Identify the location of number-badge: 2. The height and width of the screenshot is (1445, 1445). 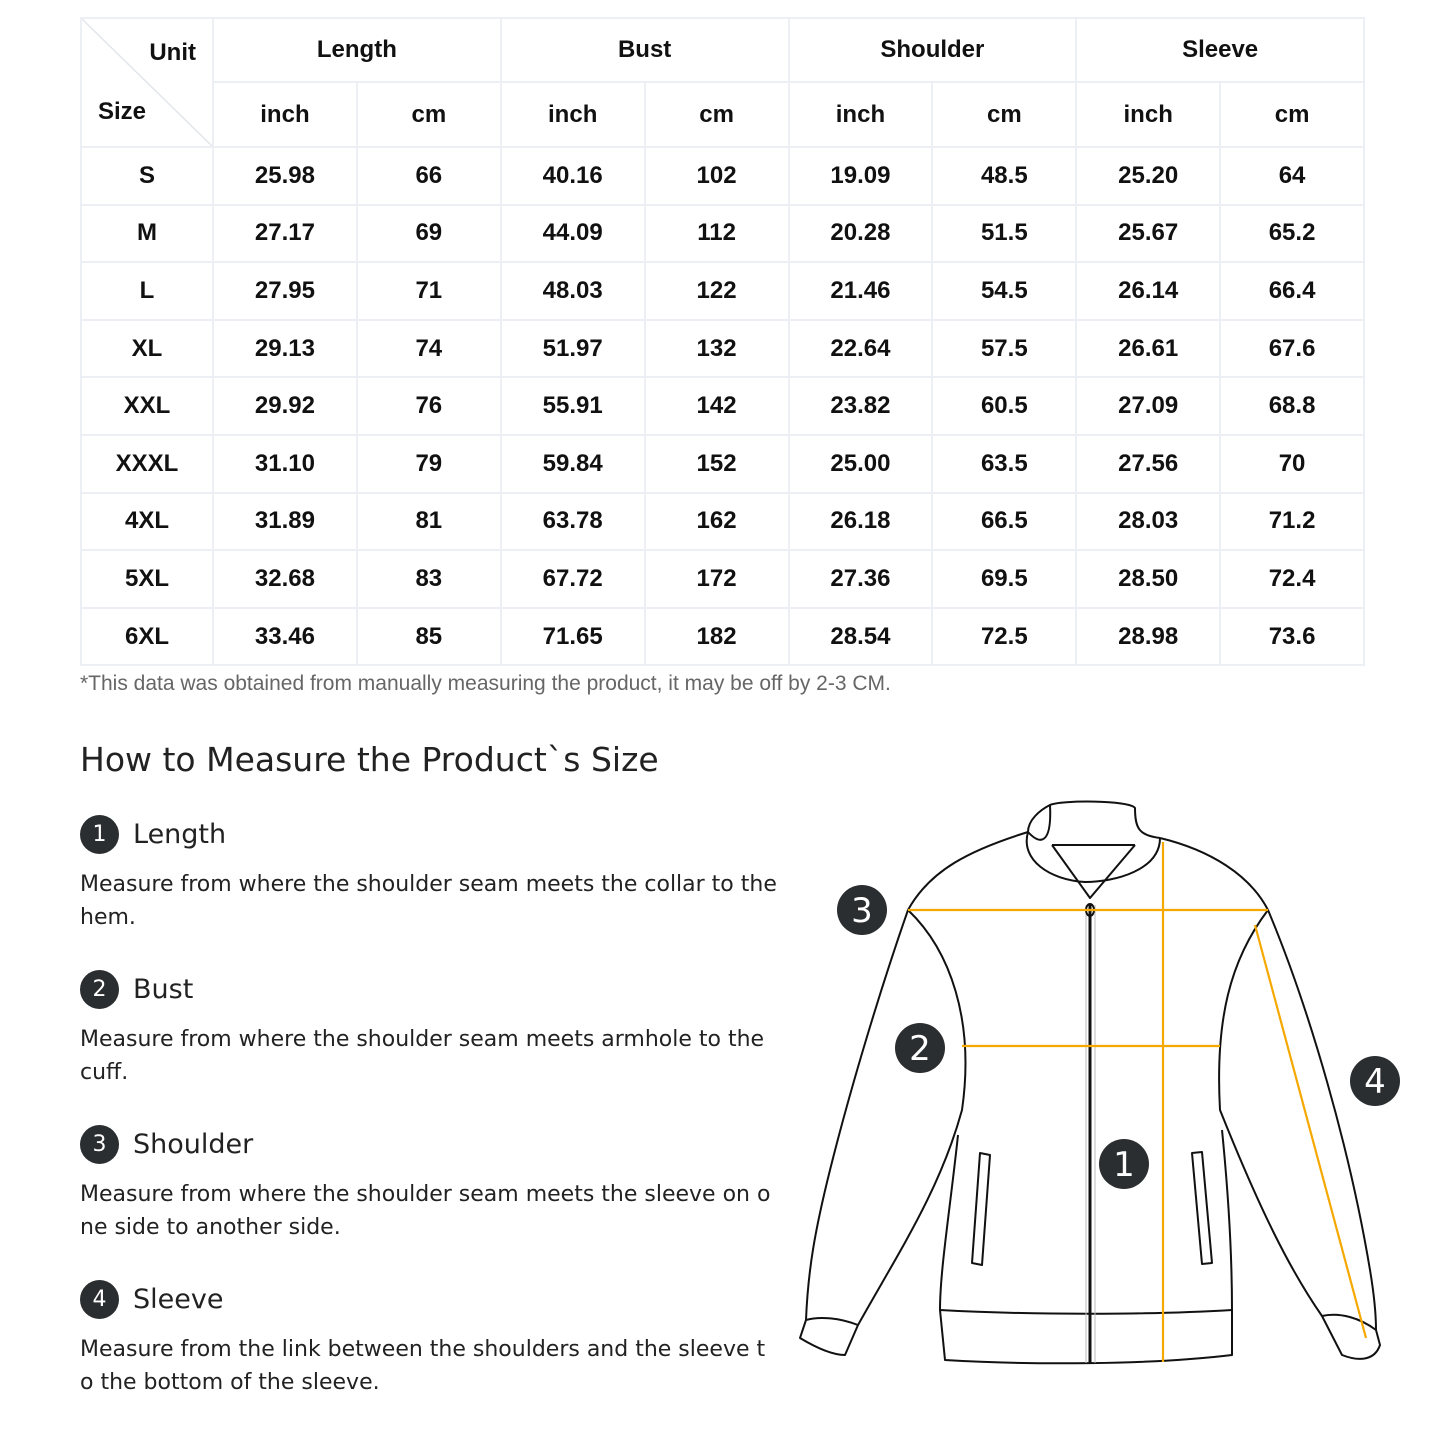
(99, 989).